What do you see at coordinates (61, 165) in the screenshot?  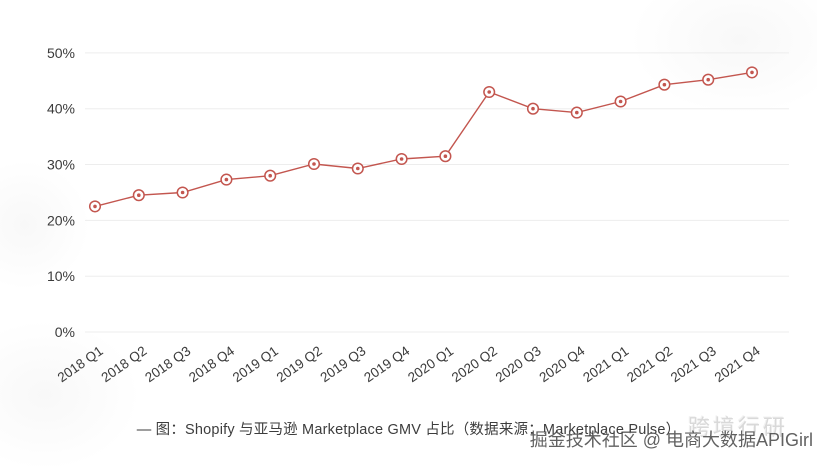 I see `y-axis-tick-label: 30%` at bounding box center [61, 165].